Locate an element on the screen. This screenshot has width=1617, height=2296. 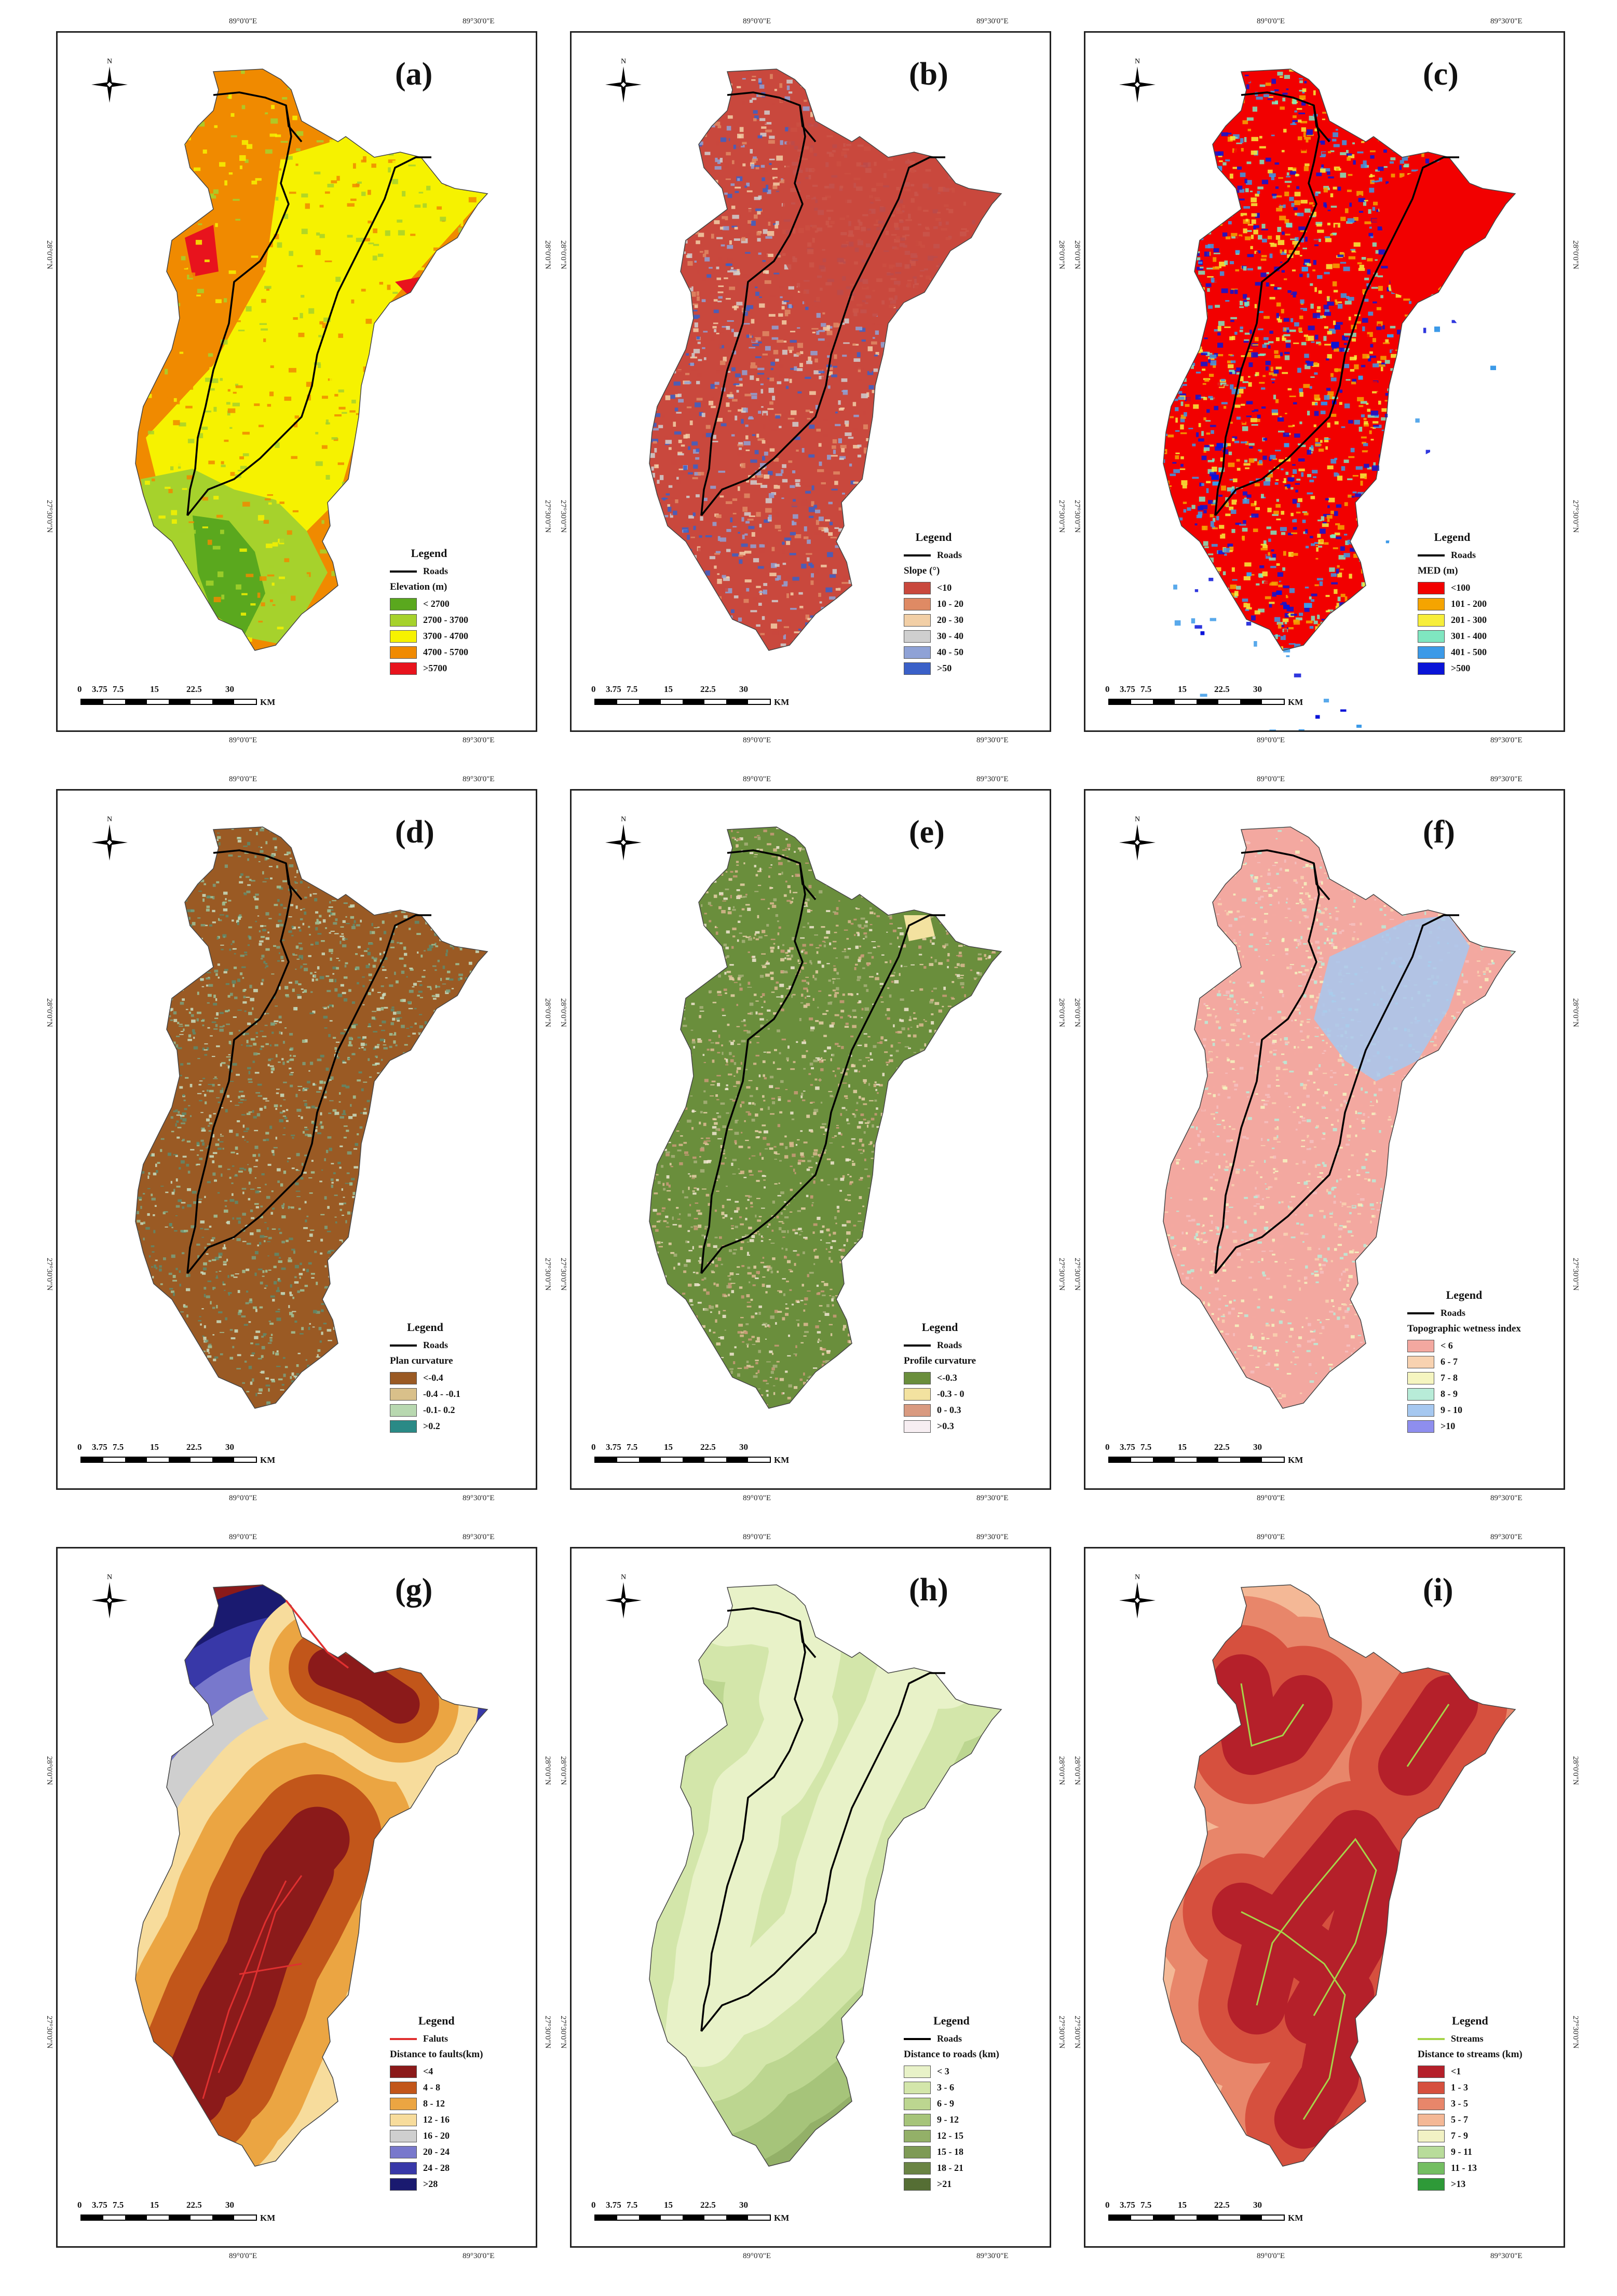
legend-class: 8 - 12 is located at coordinates (436, 2104).